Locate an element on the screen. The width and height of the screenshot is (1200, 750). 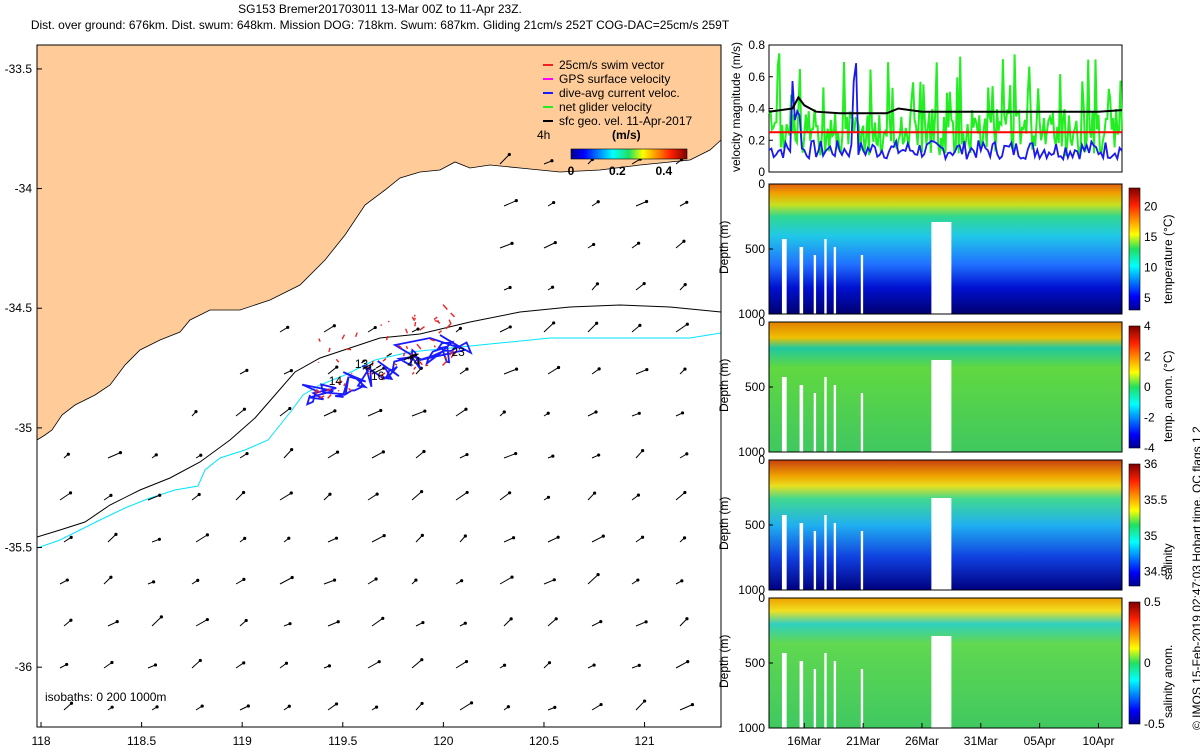
colorbar-tick-label: -4 is located at coordinates (1149, 448).